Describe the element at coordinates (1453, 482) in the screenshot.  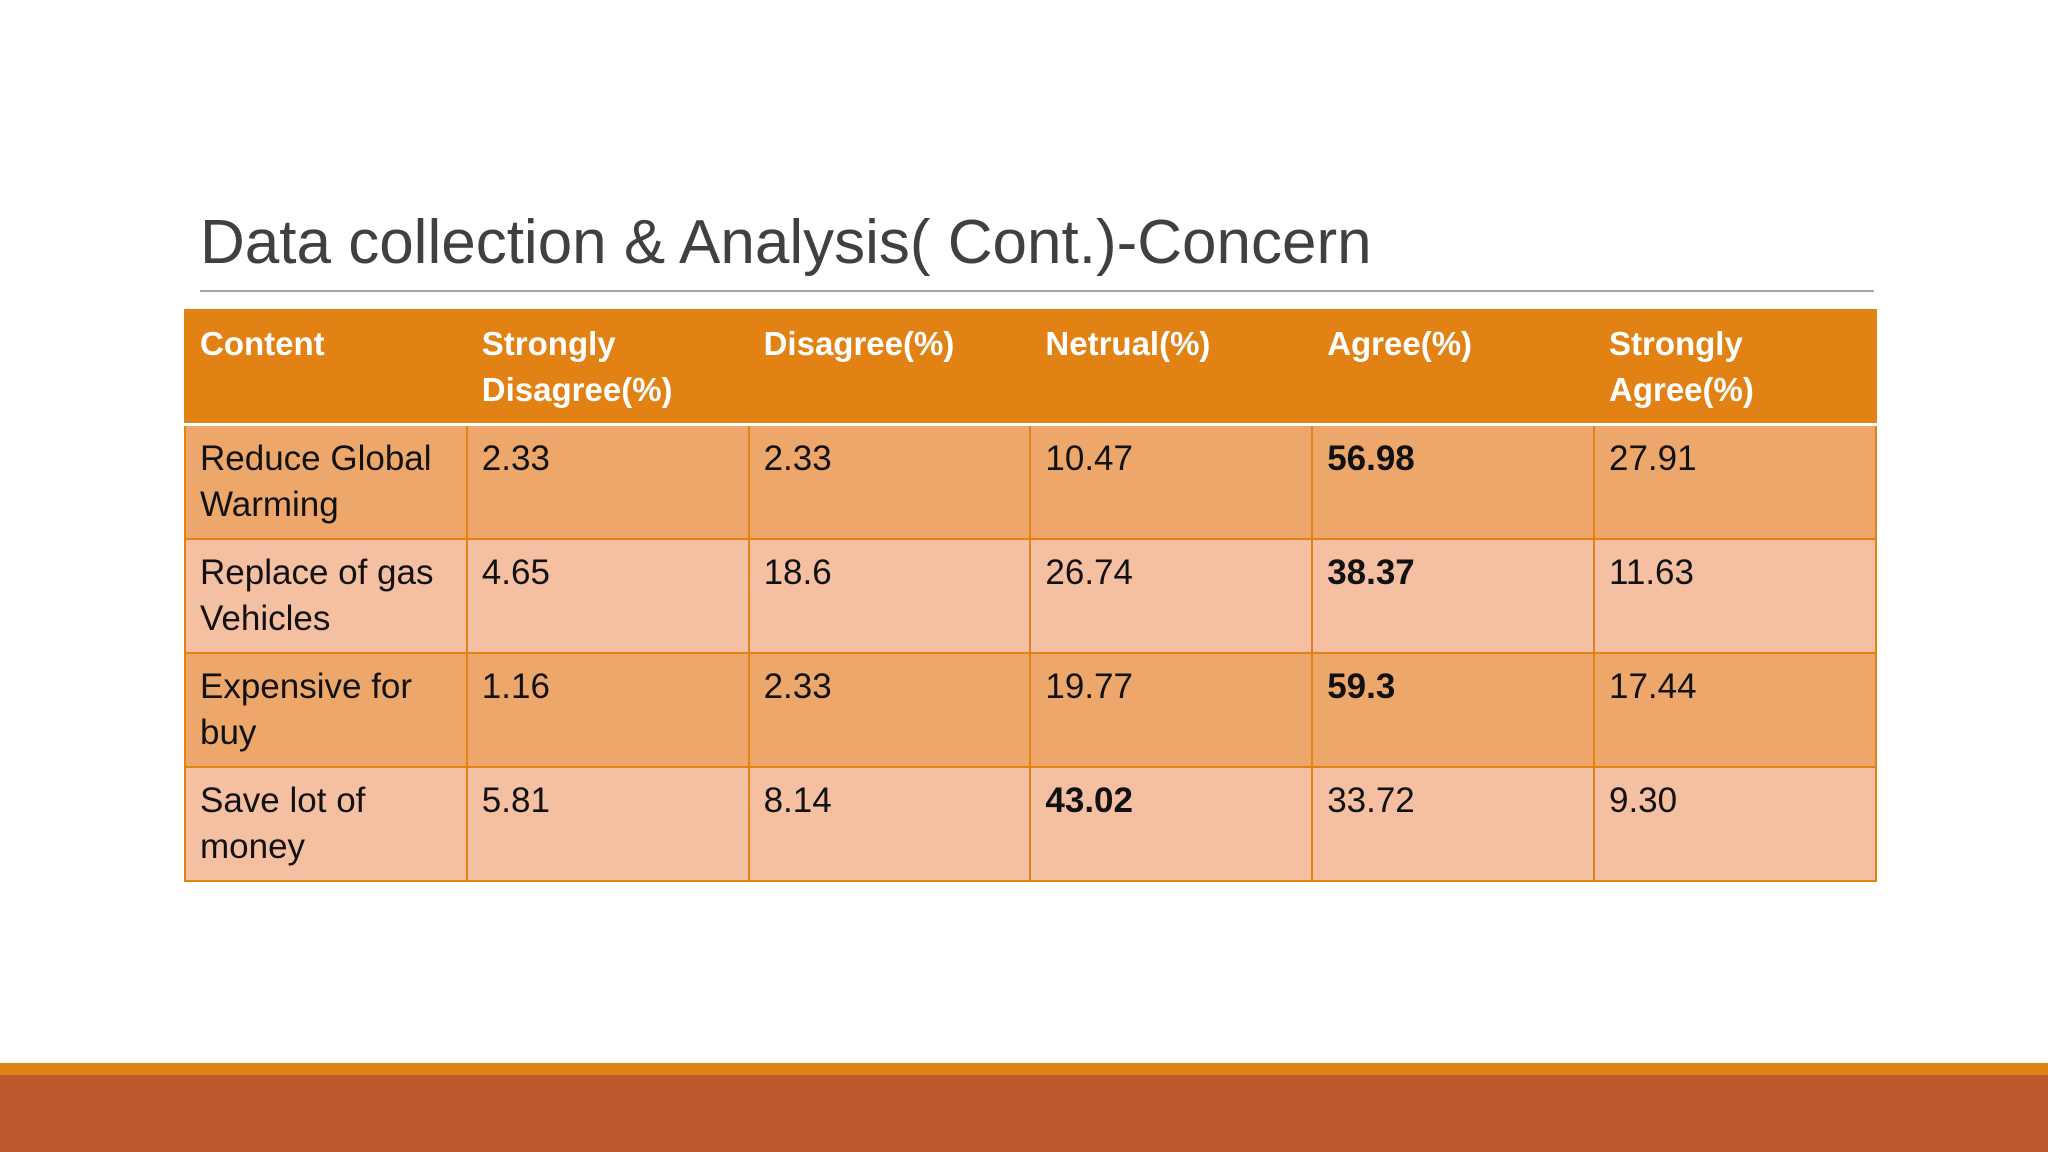
I see `table-cell-highlight: 56.98` at that location.